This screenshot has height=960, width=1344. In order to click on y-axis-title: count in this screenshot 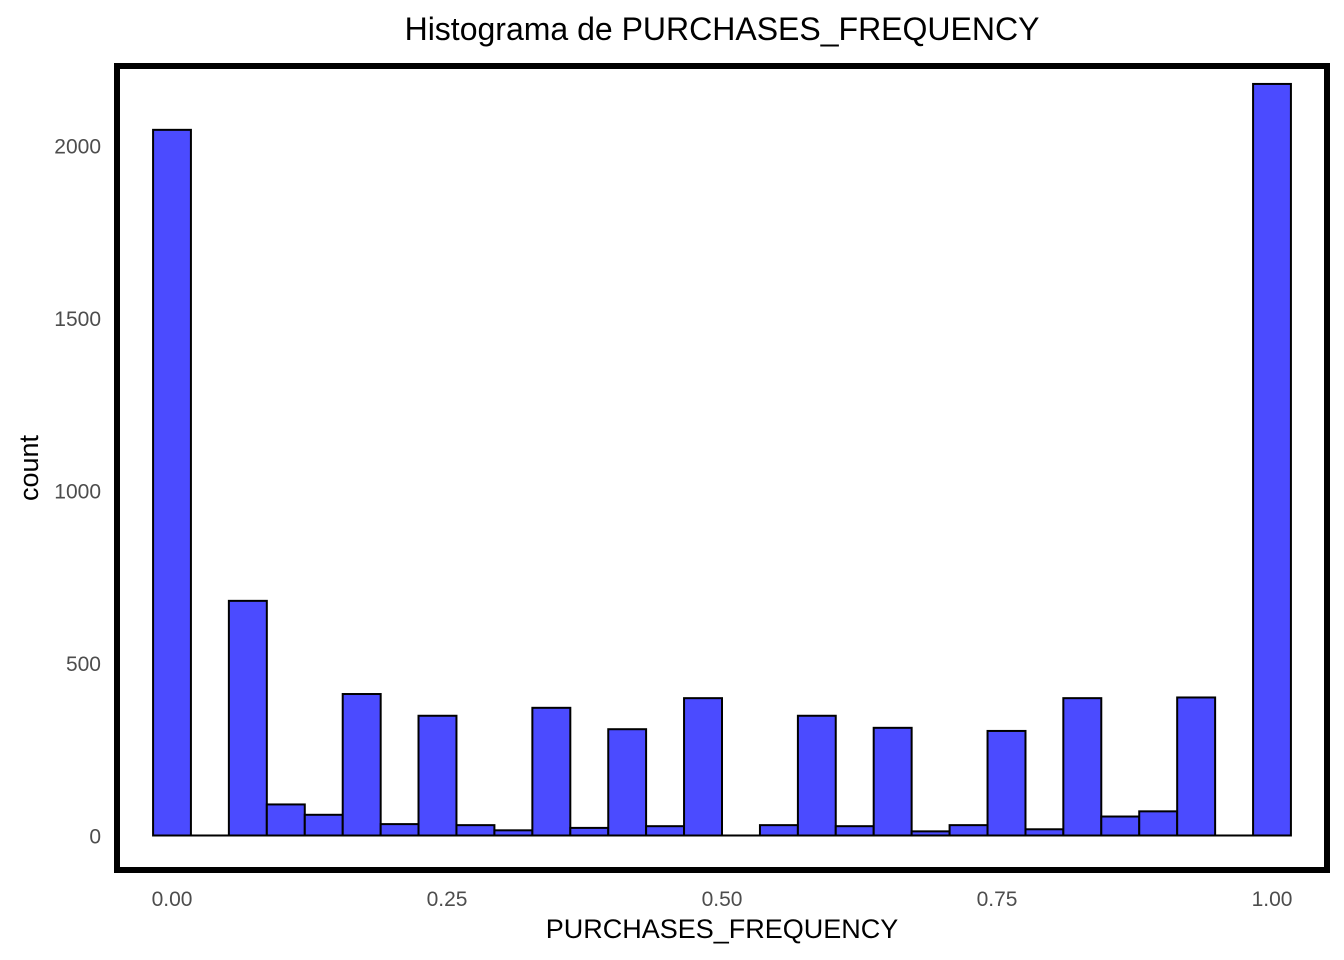, I will do `click(29, 467)`.